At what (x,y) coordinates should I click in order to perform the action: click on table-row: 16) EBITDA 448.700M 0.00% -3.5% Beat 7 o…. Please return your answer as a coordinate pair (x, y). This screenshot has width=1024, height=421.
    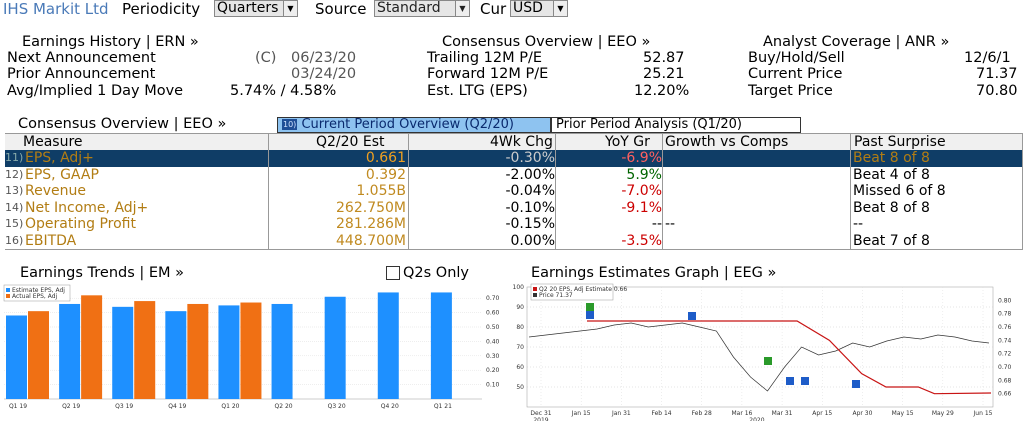
    Looking at the image, I should click on (514, 241).